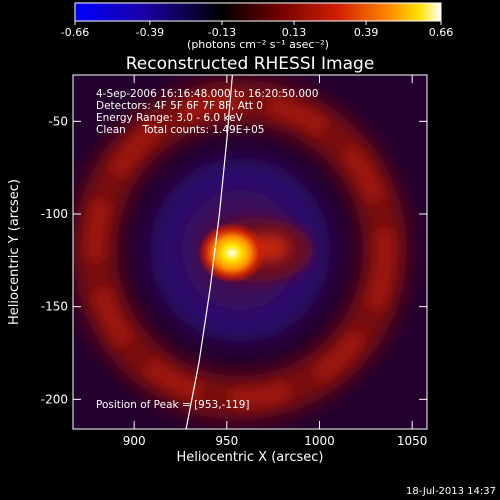 This screenshot has height=500, width=500. I want to click on colorbar-ticks: -0.66 -0.39 -0.13 0.13 0.39 0.66, so click(257, 30).